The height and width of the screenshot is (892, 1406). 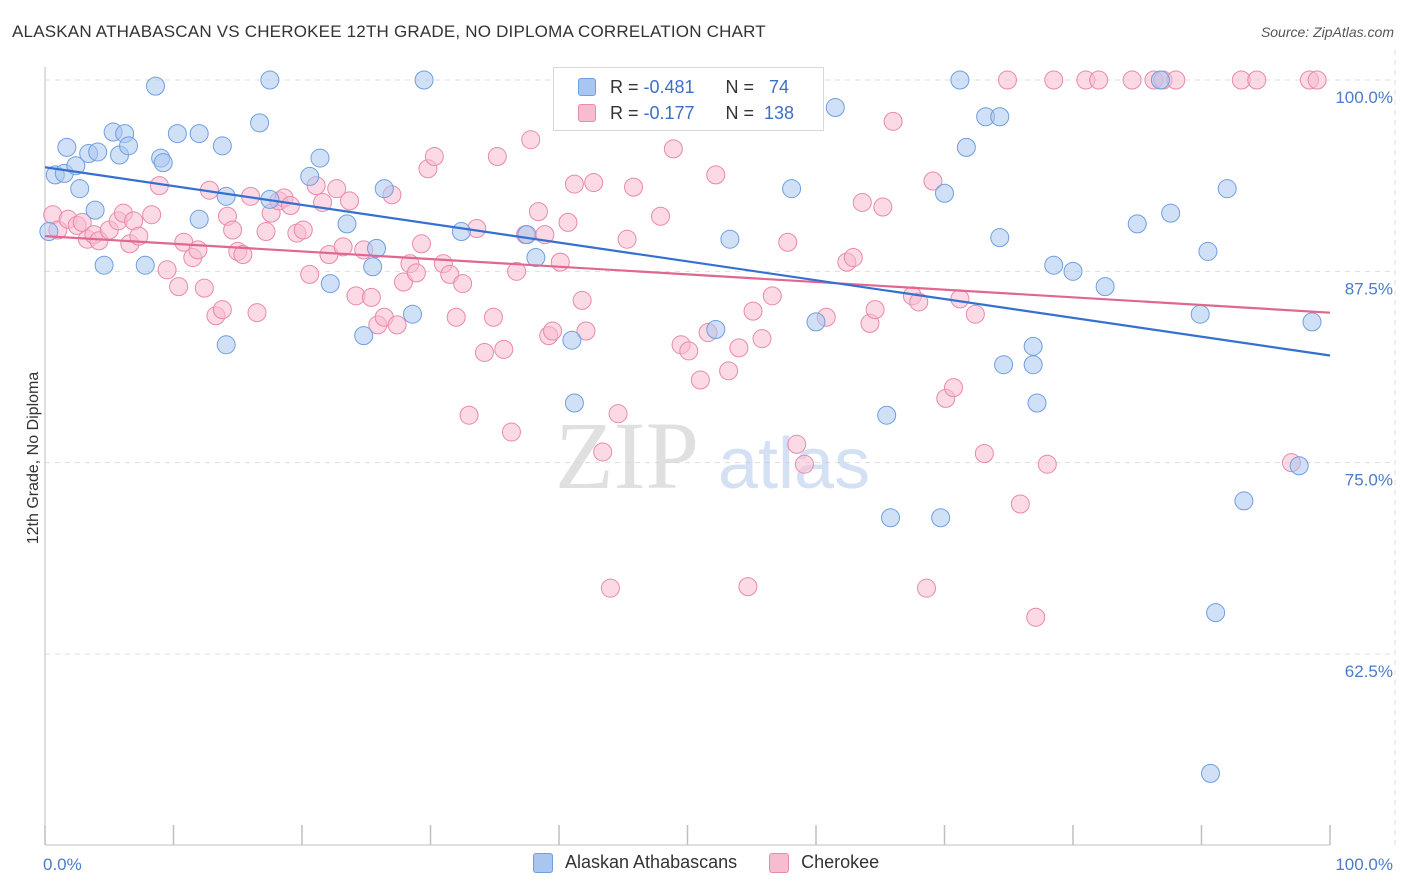 I want to click on watermark: ZIP atlas, so click(x=712, y=455).